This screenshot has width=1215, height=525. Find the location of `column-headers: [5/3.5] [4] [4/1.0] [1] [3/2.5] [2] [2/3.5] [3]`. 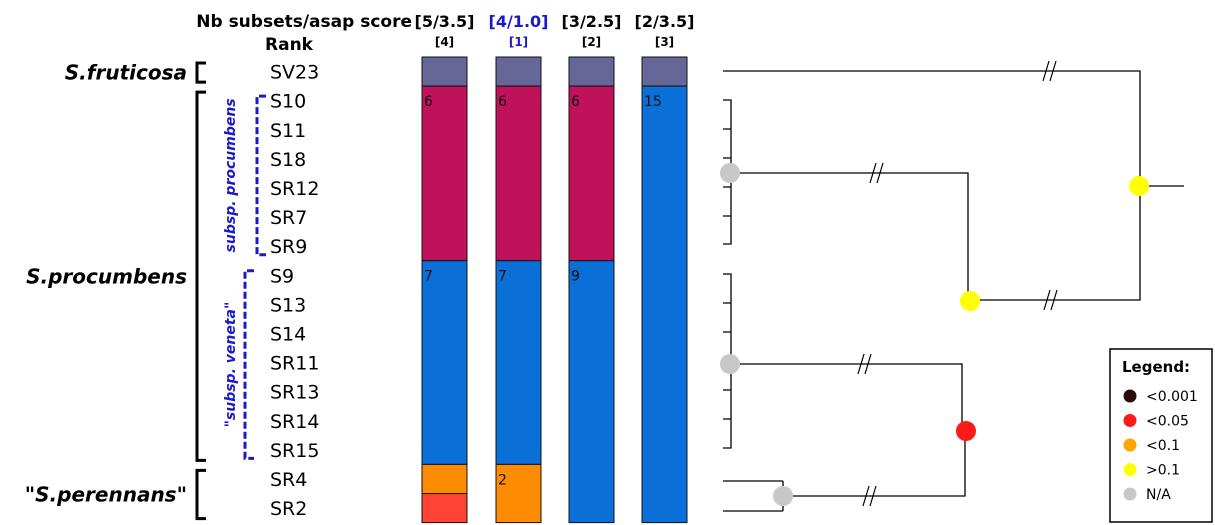

column-headers: [5/3.5] [4] [4/1.0] [1] [3/2.5] [2] [2/3.5] [3] is located at coordinates (555, 30).